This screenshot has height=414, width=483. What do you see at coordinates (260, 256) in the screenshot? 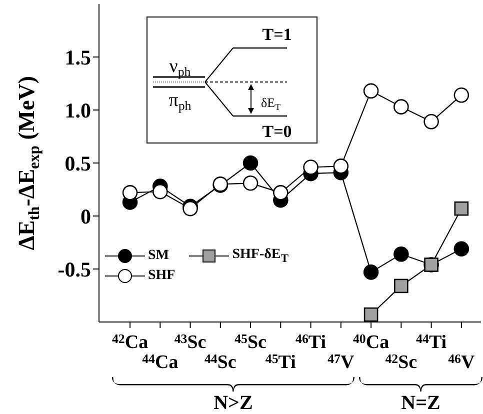
I see `legend-label: SHF-δE$_{T}$` at bounding box center [260, 256].